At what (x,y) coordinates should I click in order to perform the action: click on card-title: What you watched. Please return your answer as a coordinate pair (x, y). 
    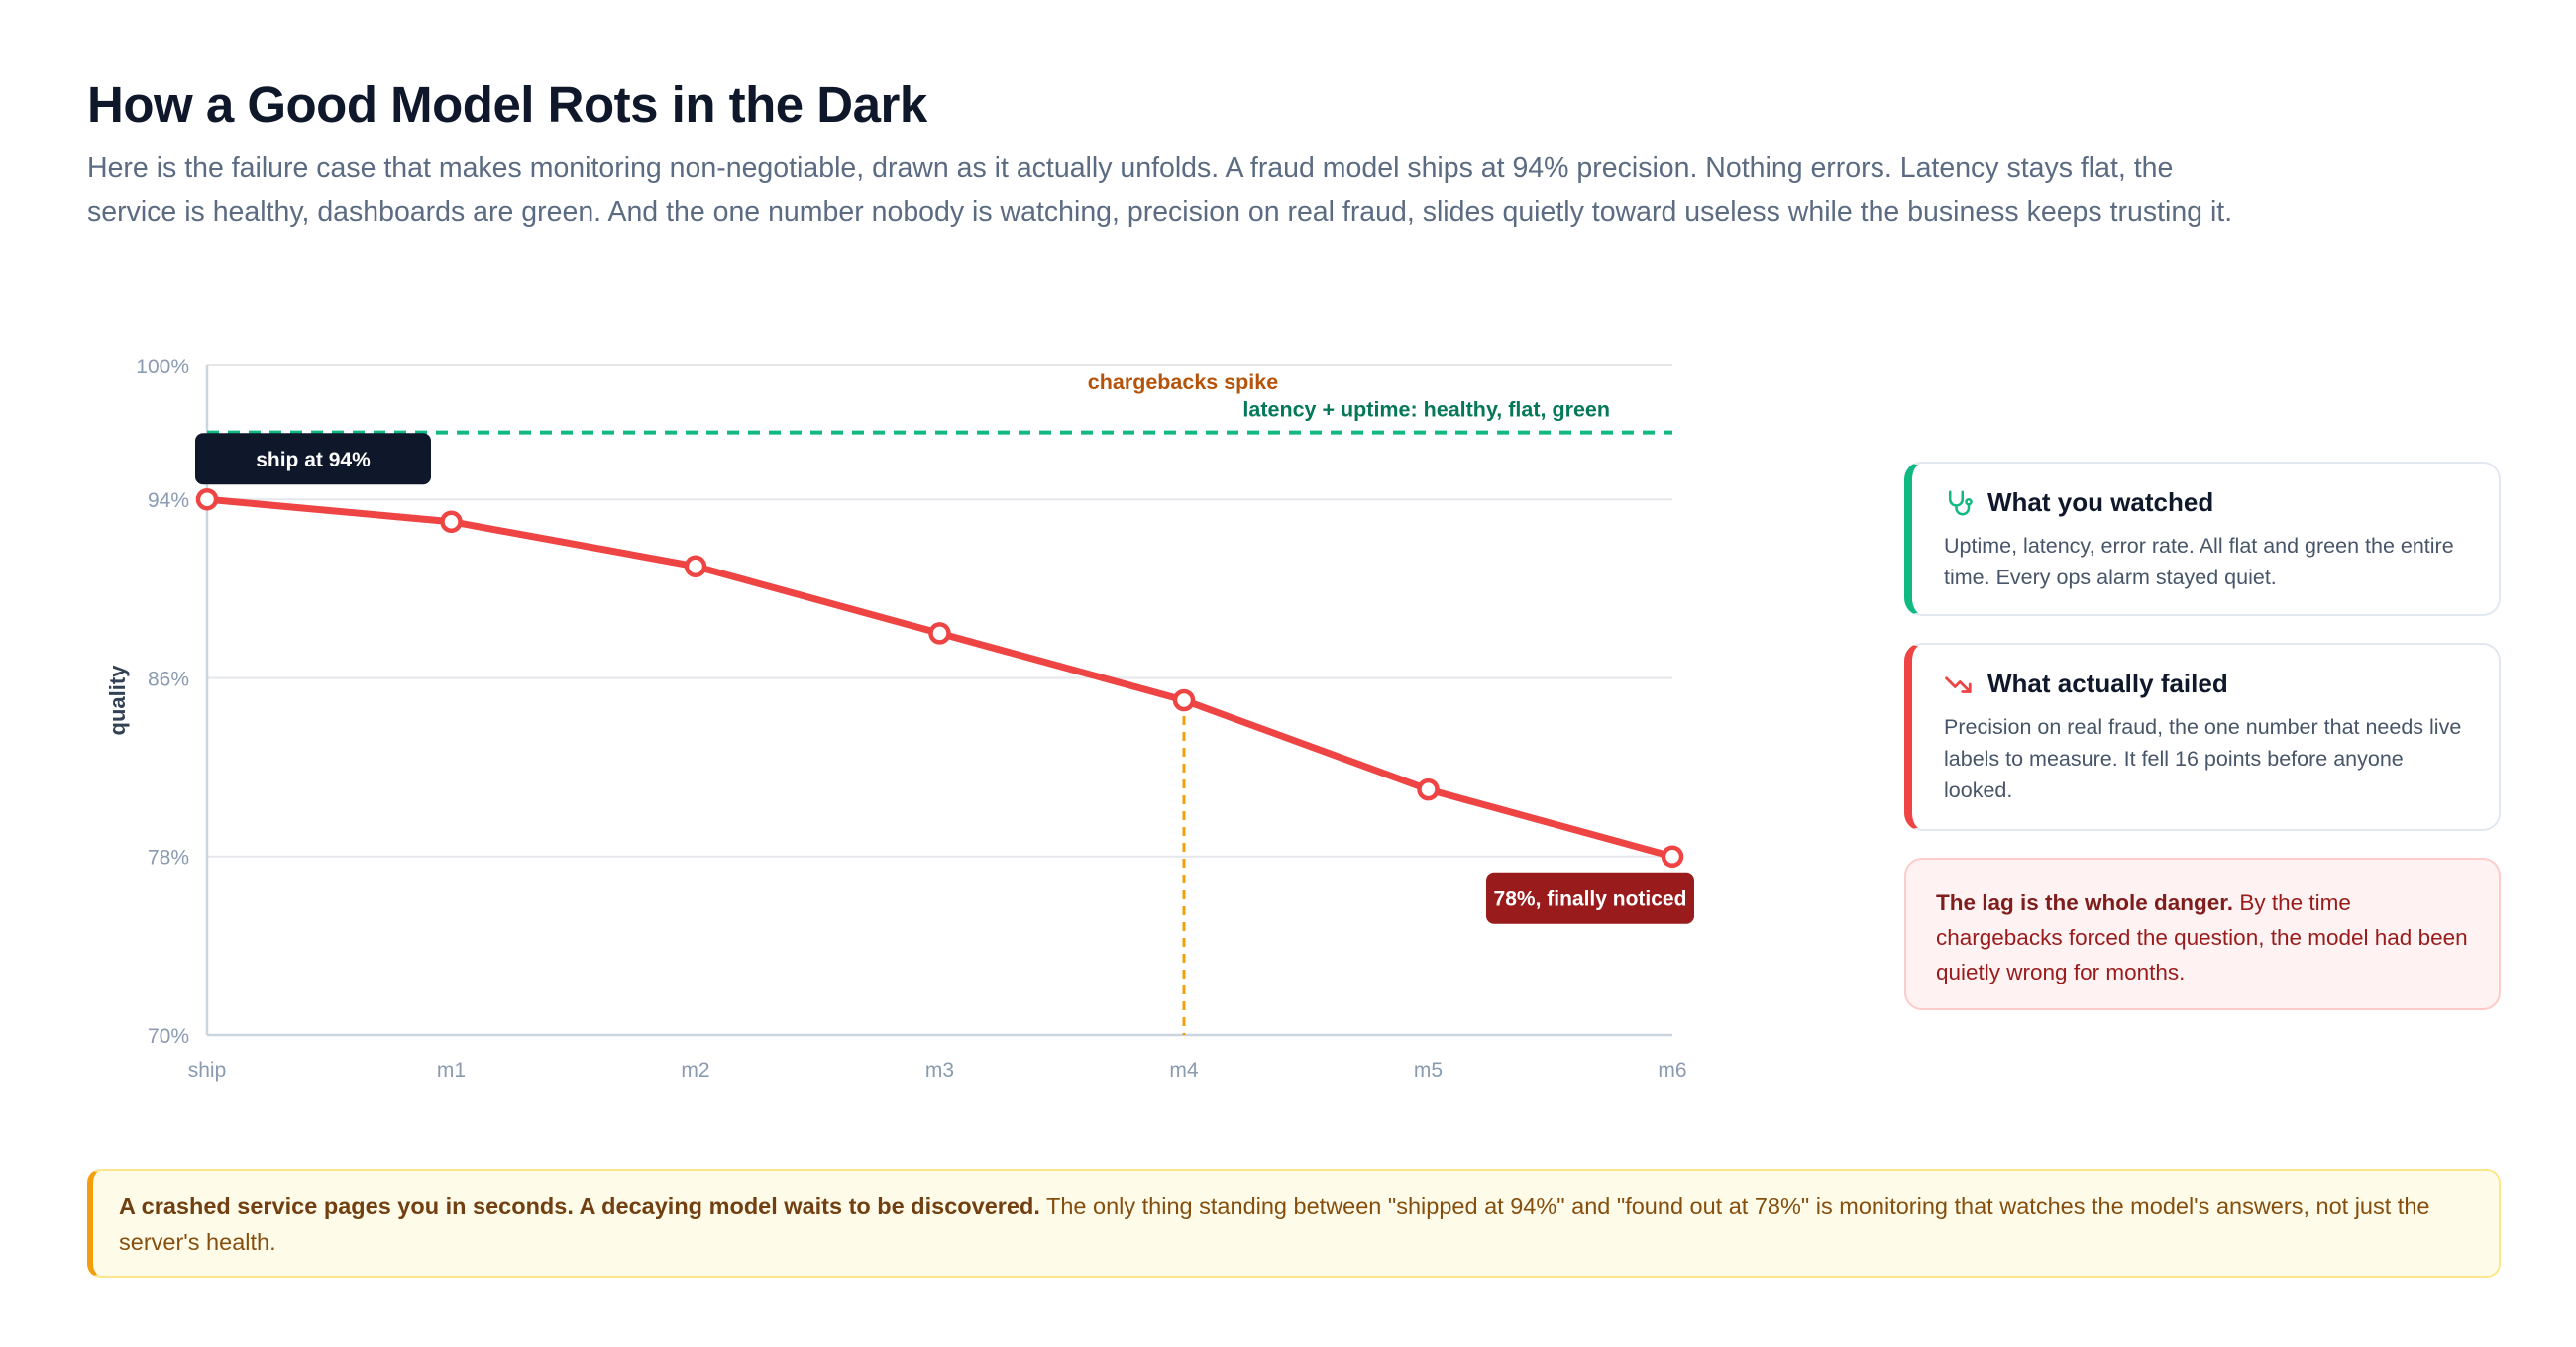
    Looking at the image, I should click on (2100, 502).